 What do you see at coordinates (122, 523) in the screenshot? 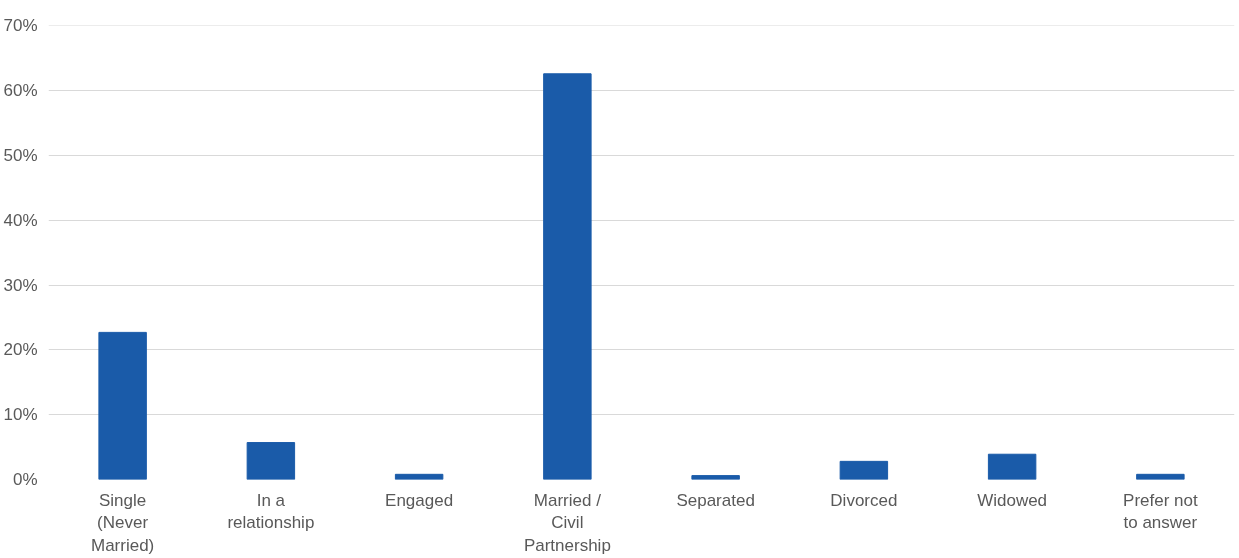
I see `x-tick-label: Single (Never Married)` at bounding box center [122, 523].